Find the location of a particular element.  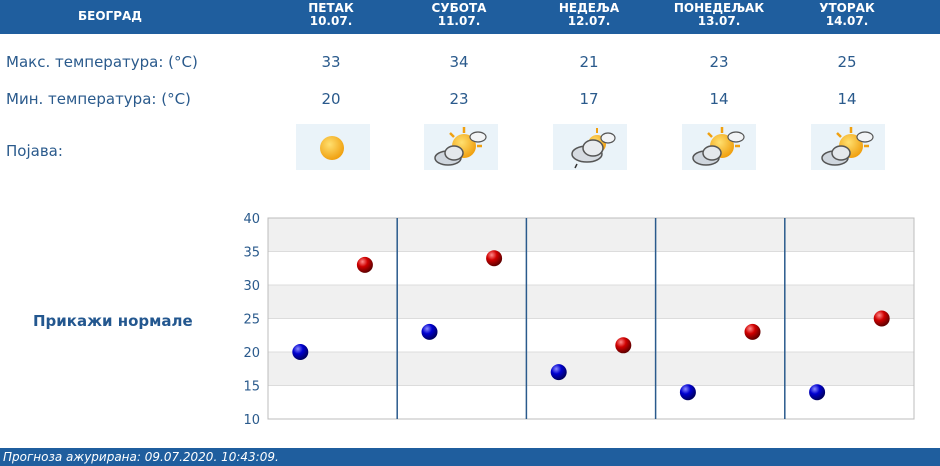

min-temp-value: 23 is located at coordinates (459, 99).